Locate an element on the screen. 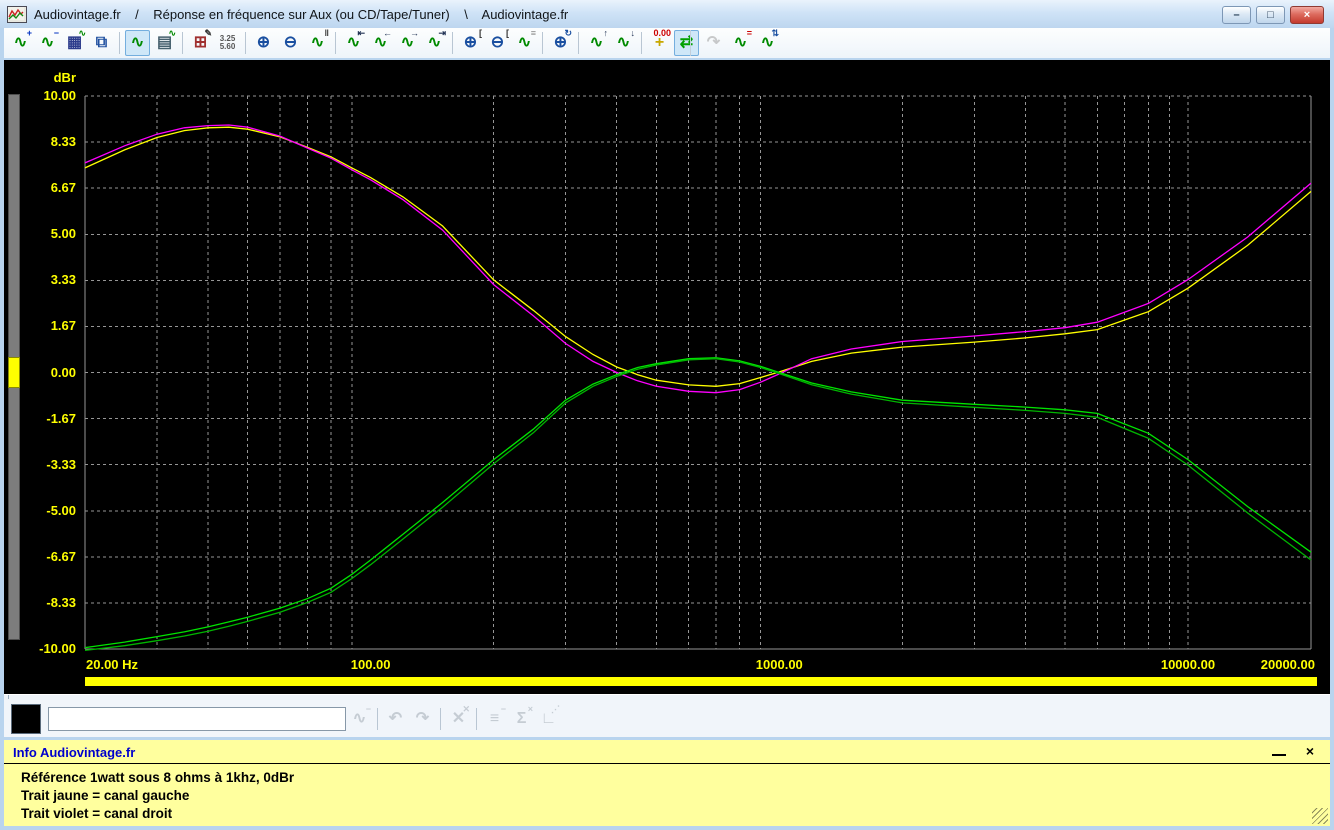 This screenshot has height=830, width=1334. zoom-selection-icon: ⊕ ↻ is located at coordinates (560, 42).